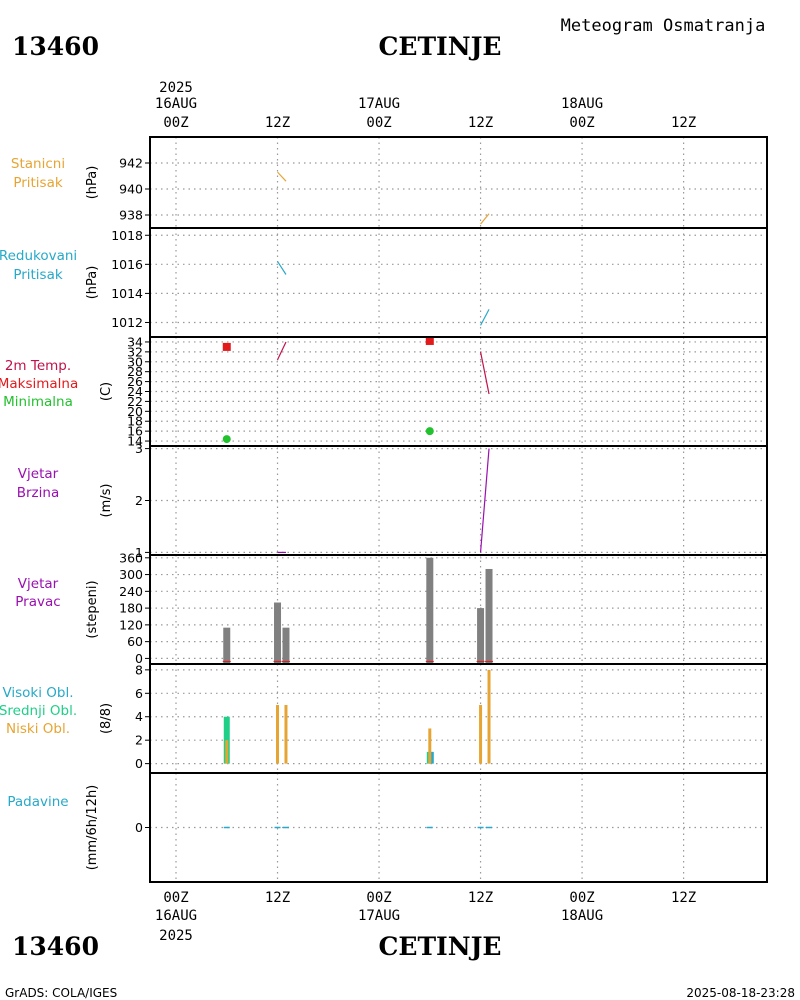  I want to click on y-tick-label: 32, so click(135, 351).